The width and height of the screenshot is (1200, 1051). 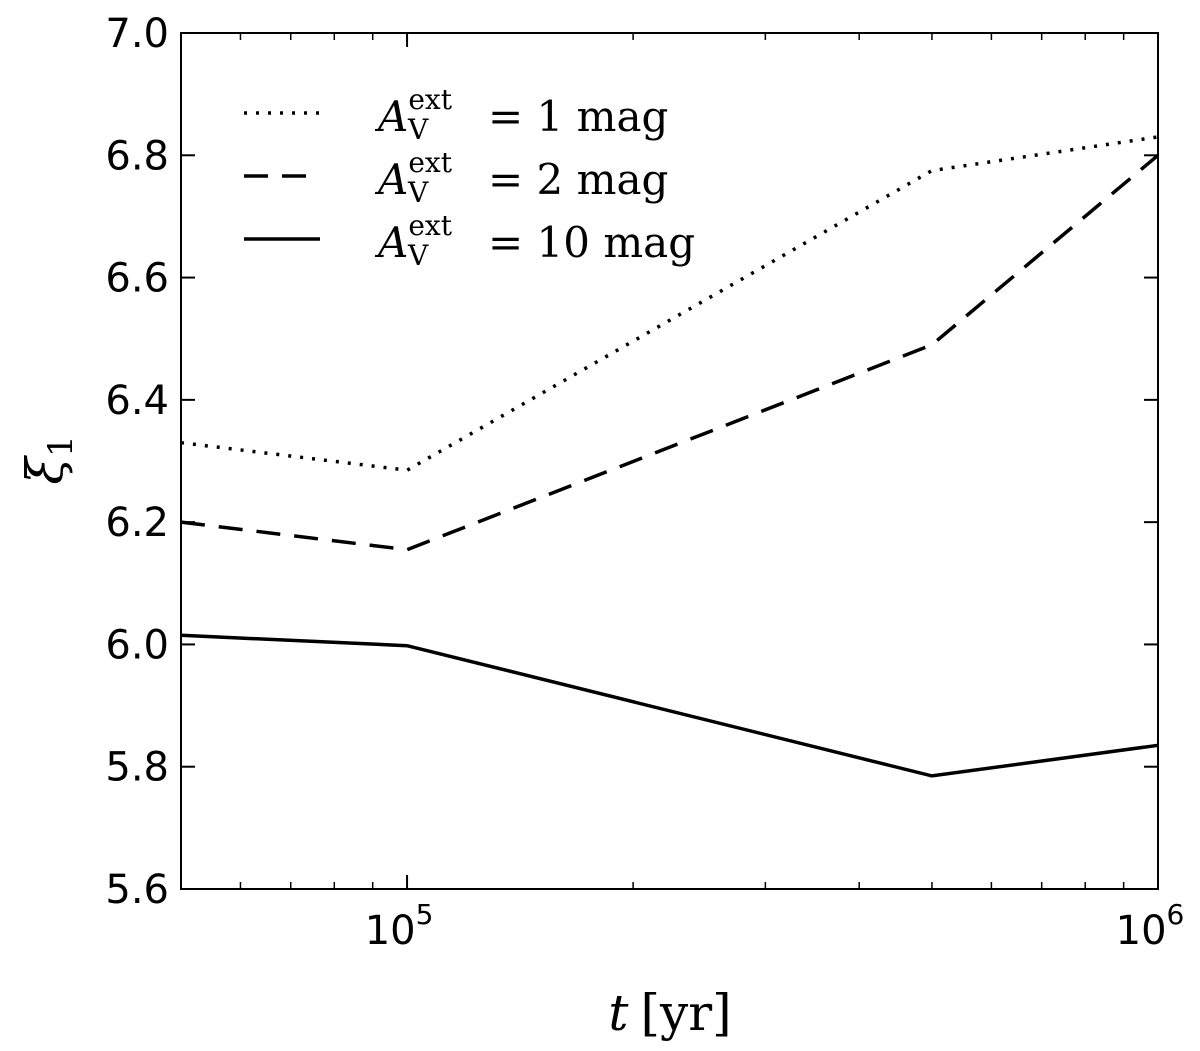 What do you see at coordinates (45, 470) in the screenshot?
I see `y-axis-label-var: ξ` at bounding box center [45, 470].